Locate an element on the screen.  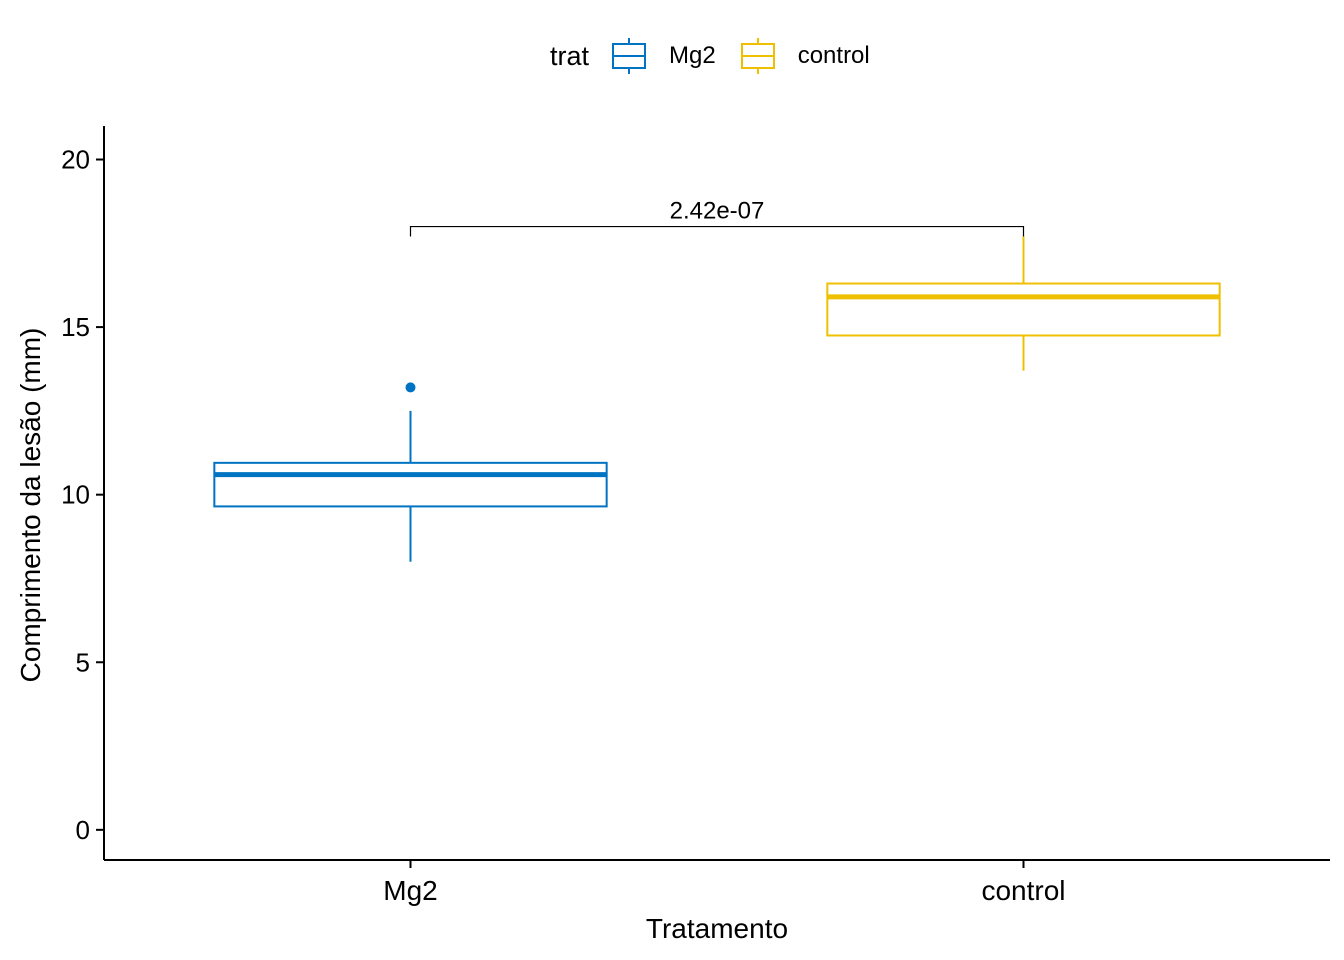
y-axis-ticks: 0 5 10 15 20 is located at coordinates (82, 495).